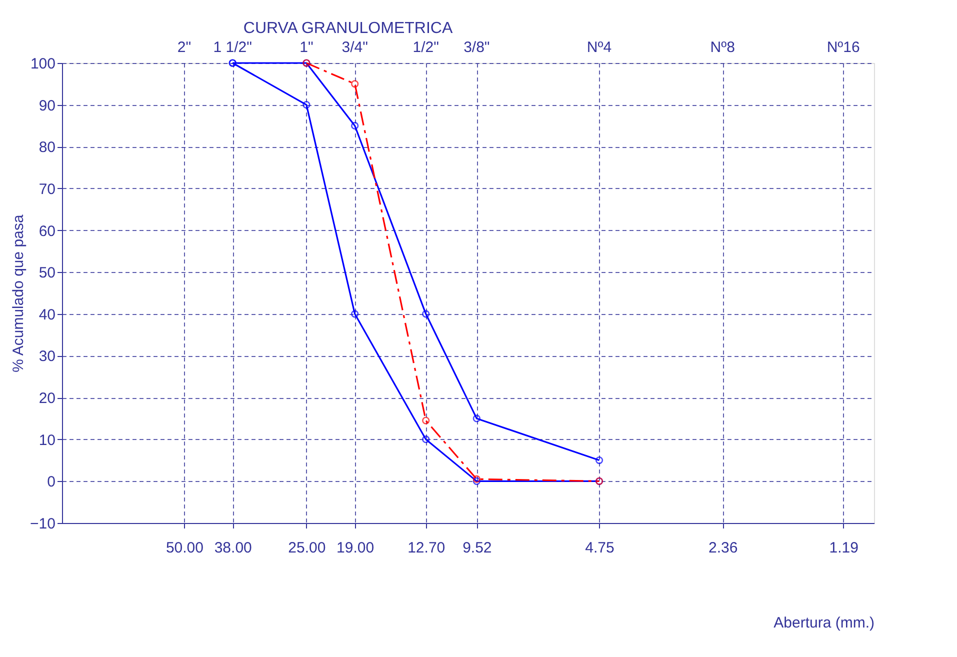 Image resolution: width=957 pixels, height=657 pixels. I want to click on y-tick-label: 80, so click(47, 147).